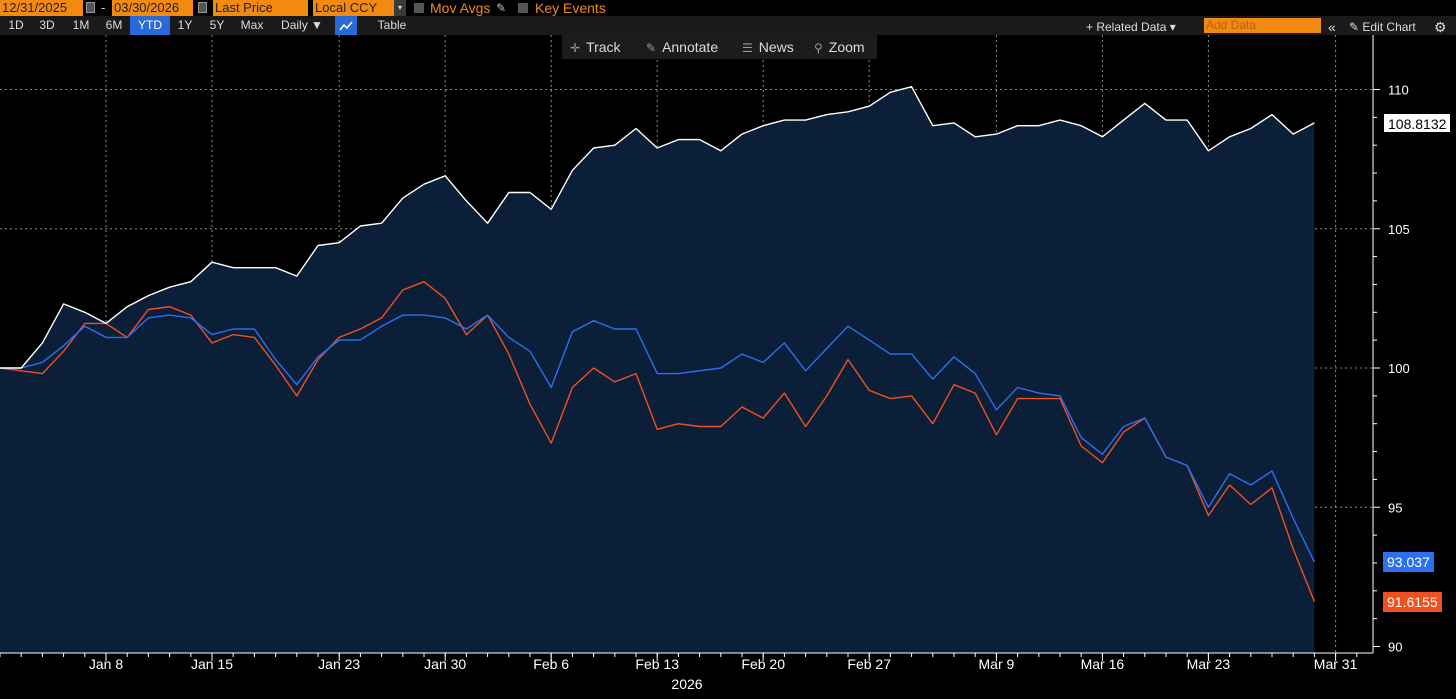 This screenshot has width=1456, height=699. I want to click on chart-toolbar: ✛ Track ✎ Annotate ☰ News ⚲ Zoom, so click(719, 47).